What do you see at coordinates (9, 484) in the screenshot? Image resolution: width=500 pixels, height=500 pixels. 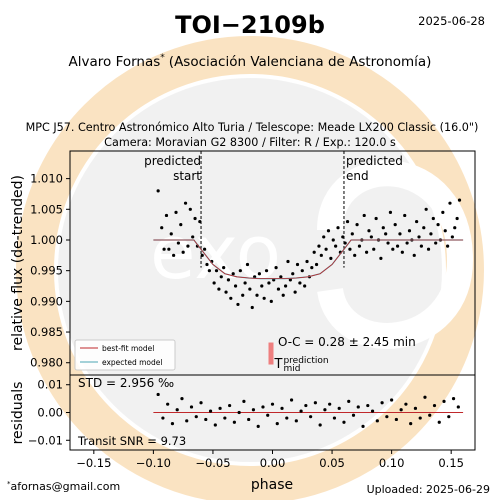 I see `email-mark: *` at bounding box center [9, 484].